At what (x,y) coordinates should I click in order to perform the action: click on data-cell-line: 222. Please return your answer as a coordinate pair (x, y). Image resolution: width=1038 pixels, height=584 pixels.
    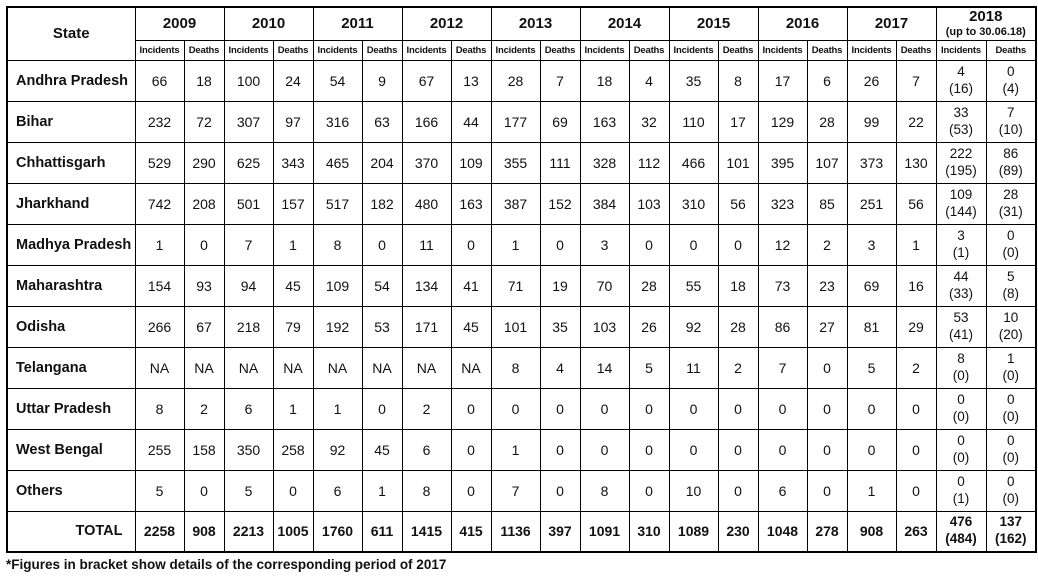
    Looking at the image, I should click on (961, 153).